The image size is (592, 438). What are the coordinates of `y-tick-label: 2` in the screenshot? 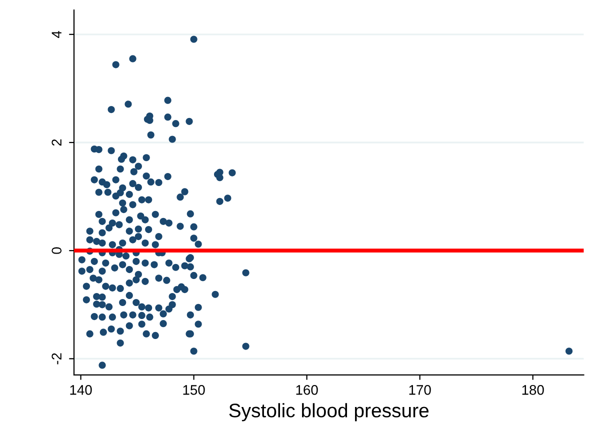 It's located at (57, 142).